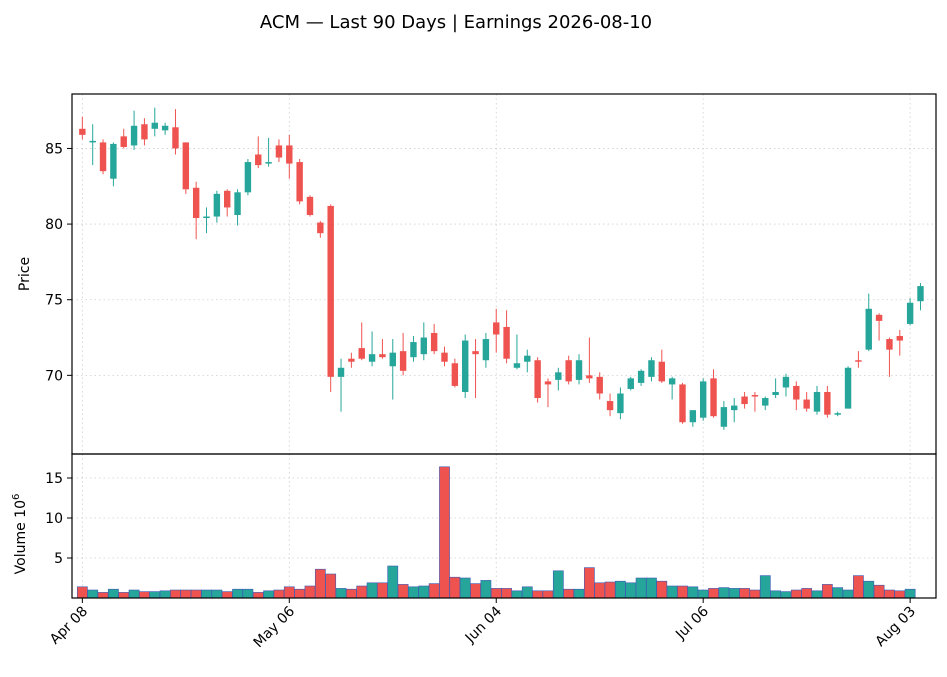 The height and width of the screenshot is (677, 947). I want to click on price-y-axis: 70 75 80 85, so click(58, 262).